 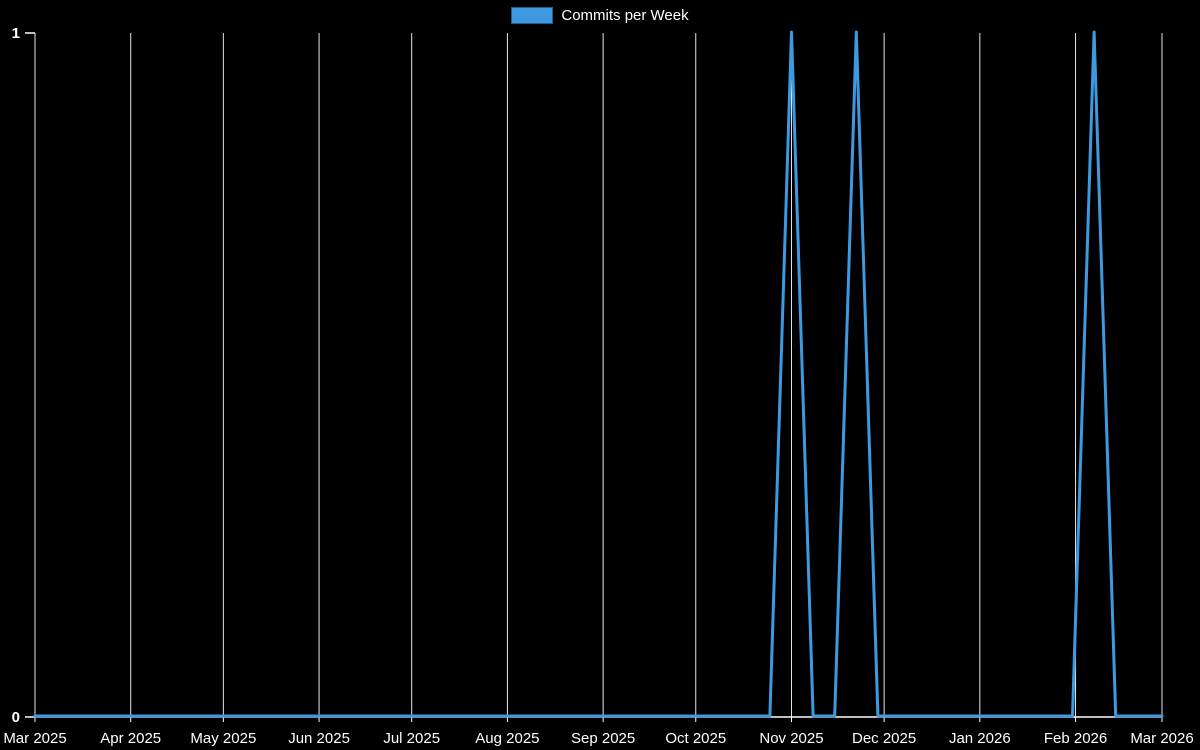 What do you see at coordinates (411, 738) in the screenshot?
I see `x-axis-label: Jul 2025` at bounding box center [411, 738].